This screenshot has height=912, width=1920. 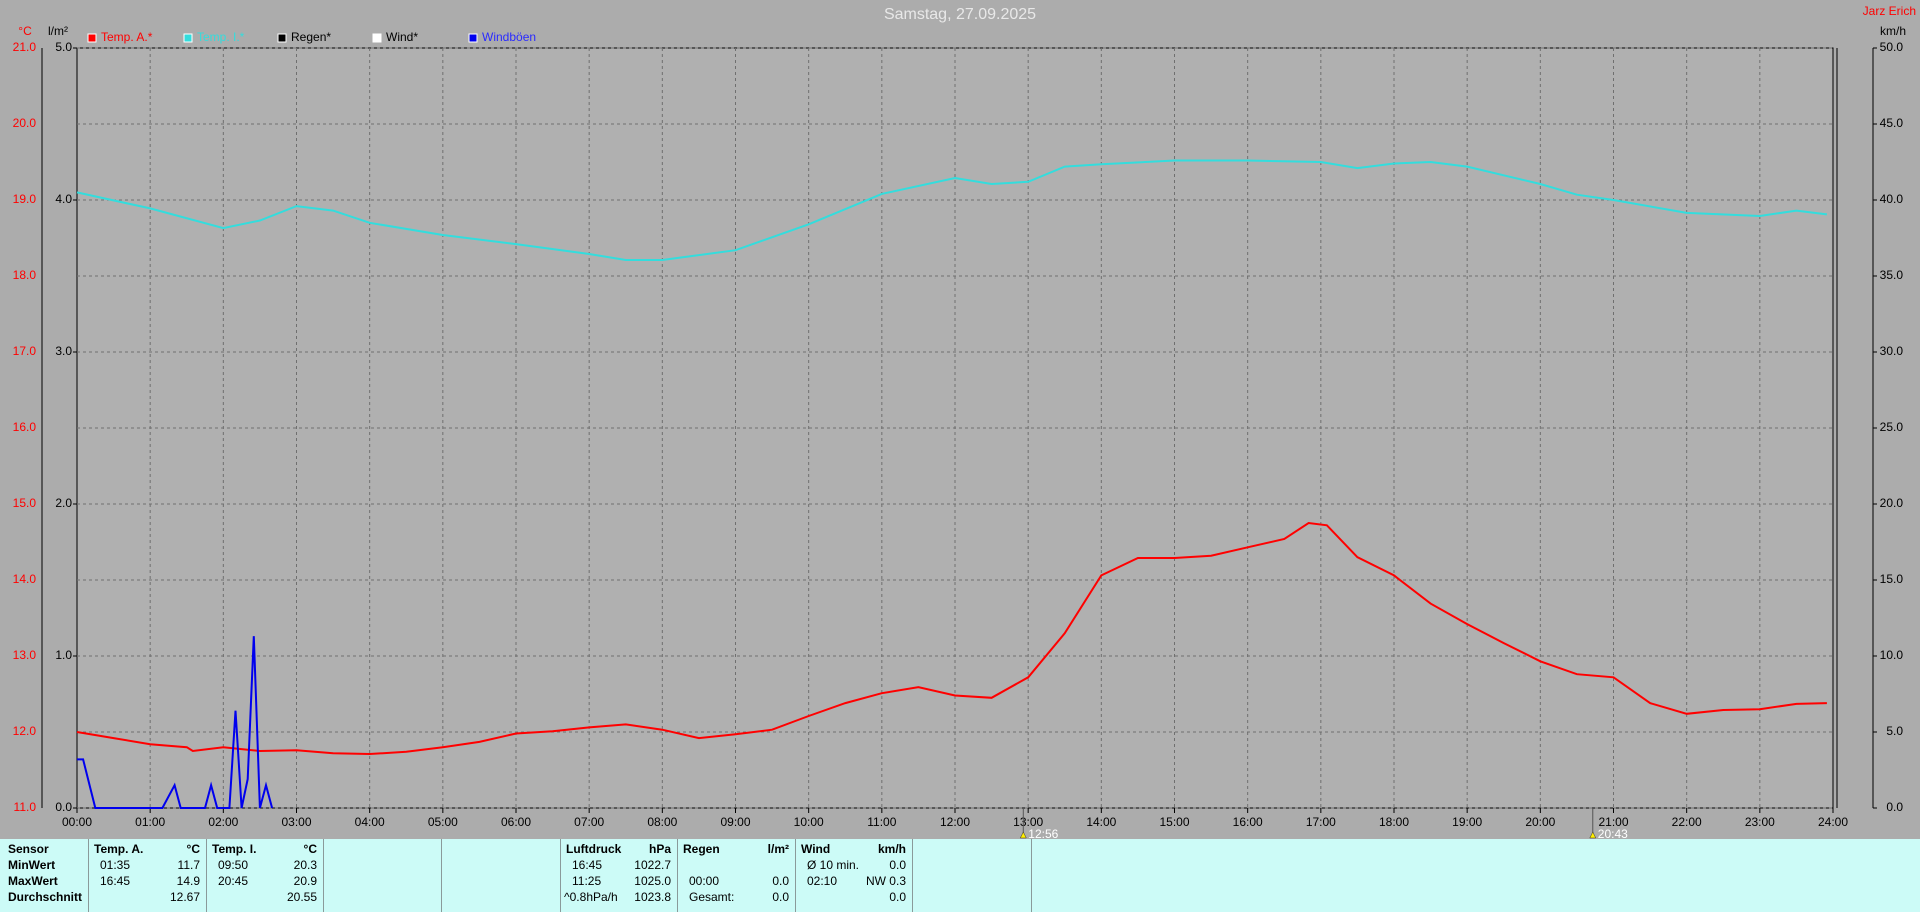 What do you see at coordinates (1760, 822) in the screenshot?
I see `x-tick-label: 23:00` at bounding box center [1760, 822].